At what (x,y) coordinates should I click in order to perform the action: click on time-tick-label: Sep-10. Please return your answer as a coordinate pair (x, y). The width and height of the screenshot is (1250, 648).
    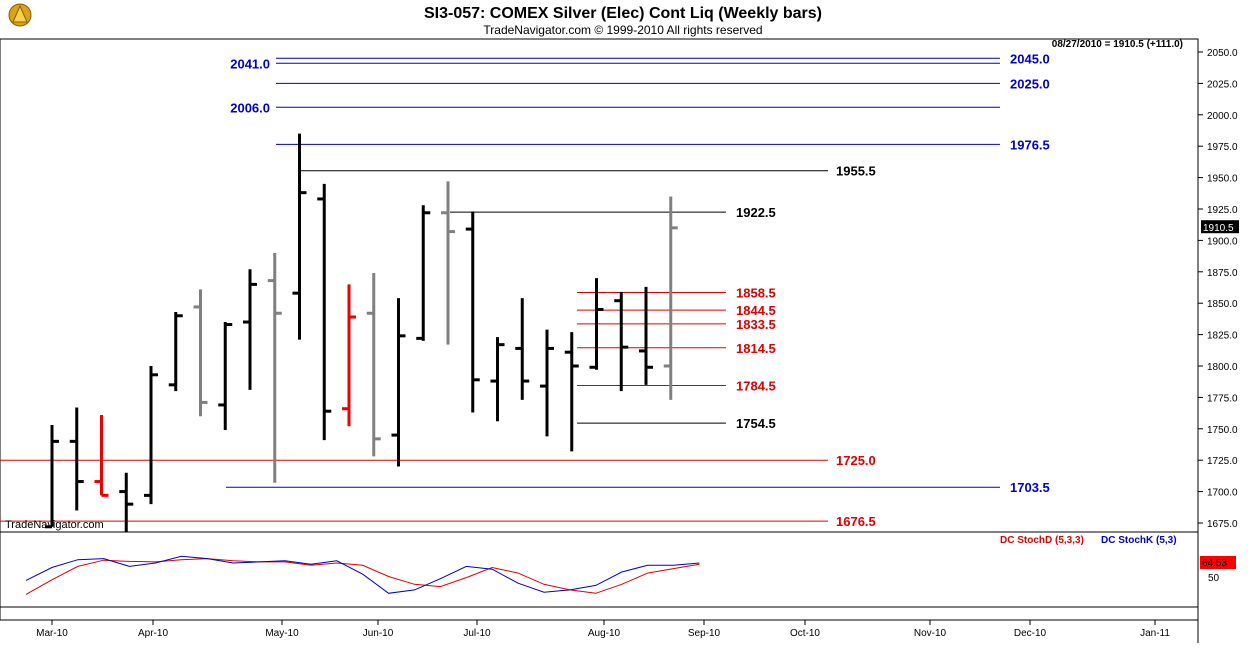
    Looking at the image, I should click on (704, 633).